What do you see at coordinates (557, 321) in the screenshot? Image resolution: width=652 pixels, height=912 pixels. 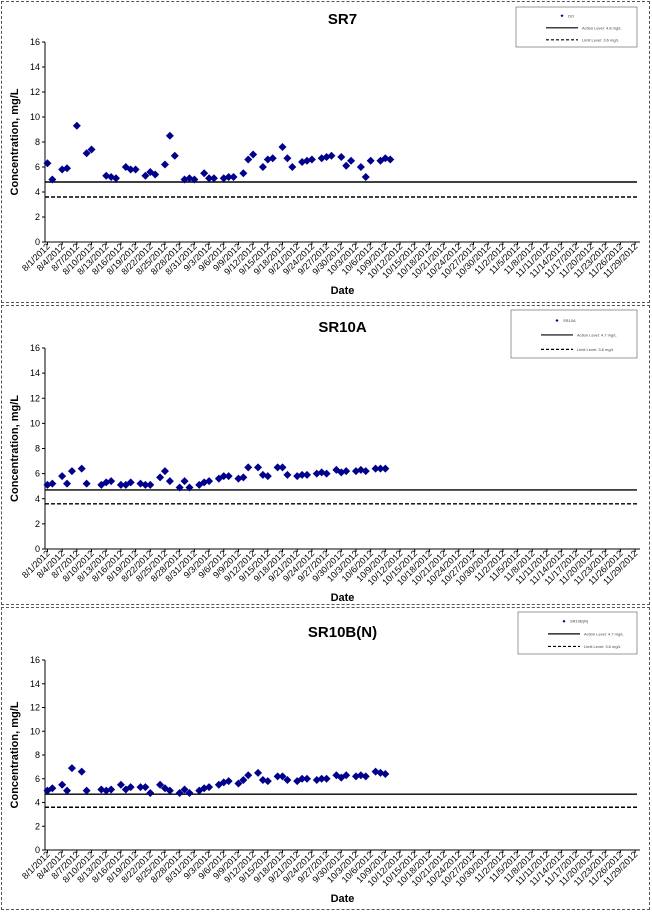 I see `legend-marker` at bounding box center [557, 321].